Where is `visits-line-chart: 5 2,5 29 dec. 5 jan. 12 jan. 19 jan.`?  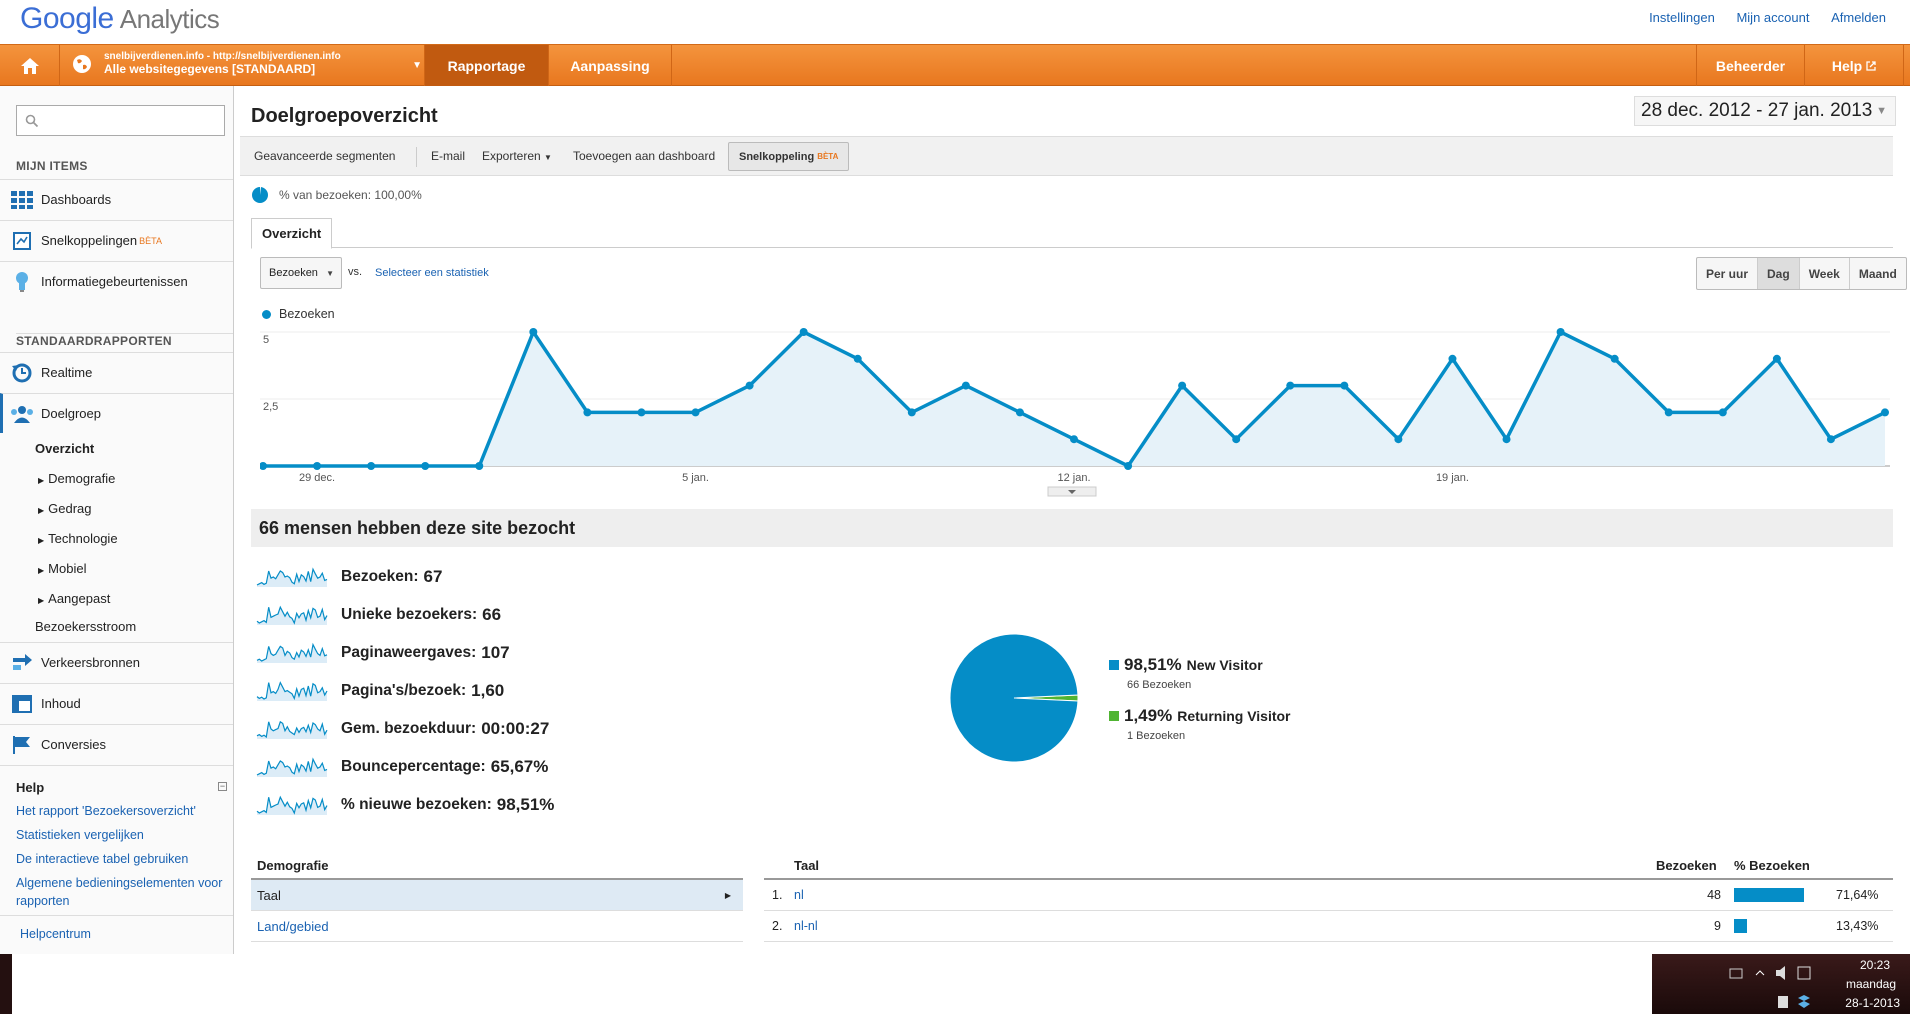
visits-line-chart: 5 2,5 29 dec. 5 jan. 12 jan. 19 jan. is located at coordinates (1075, 411).